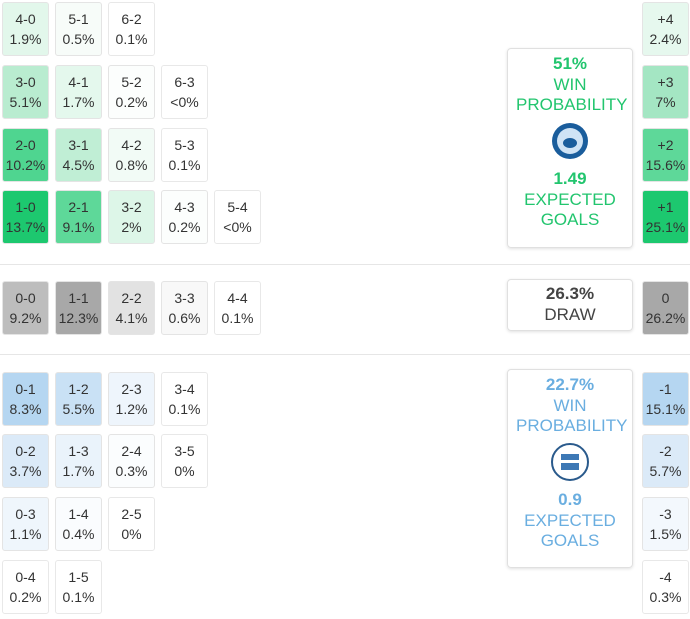  Describe the element at coordinates (78, 451) in the screenshot. I see `score: 1-3` at that location.